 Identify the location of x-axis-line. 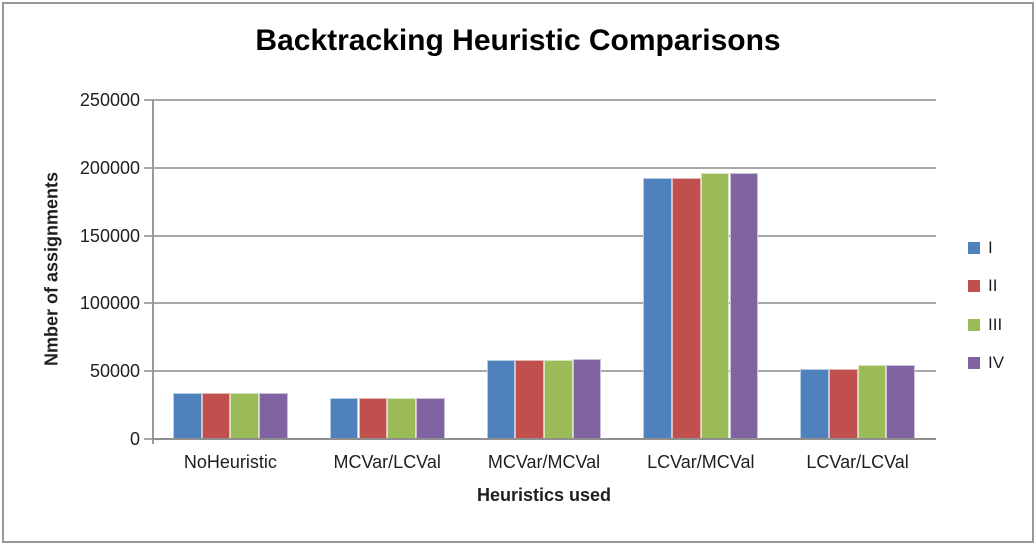
(544, 439).